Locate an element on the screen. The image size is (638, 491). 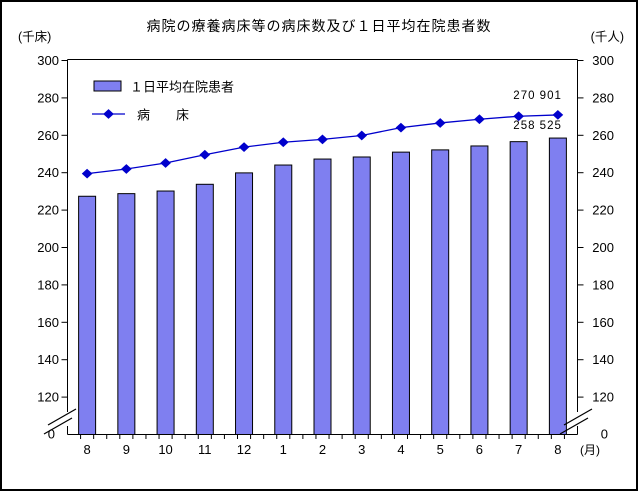
legend-bar-swatch is located at coordinates (107, 86).